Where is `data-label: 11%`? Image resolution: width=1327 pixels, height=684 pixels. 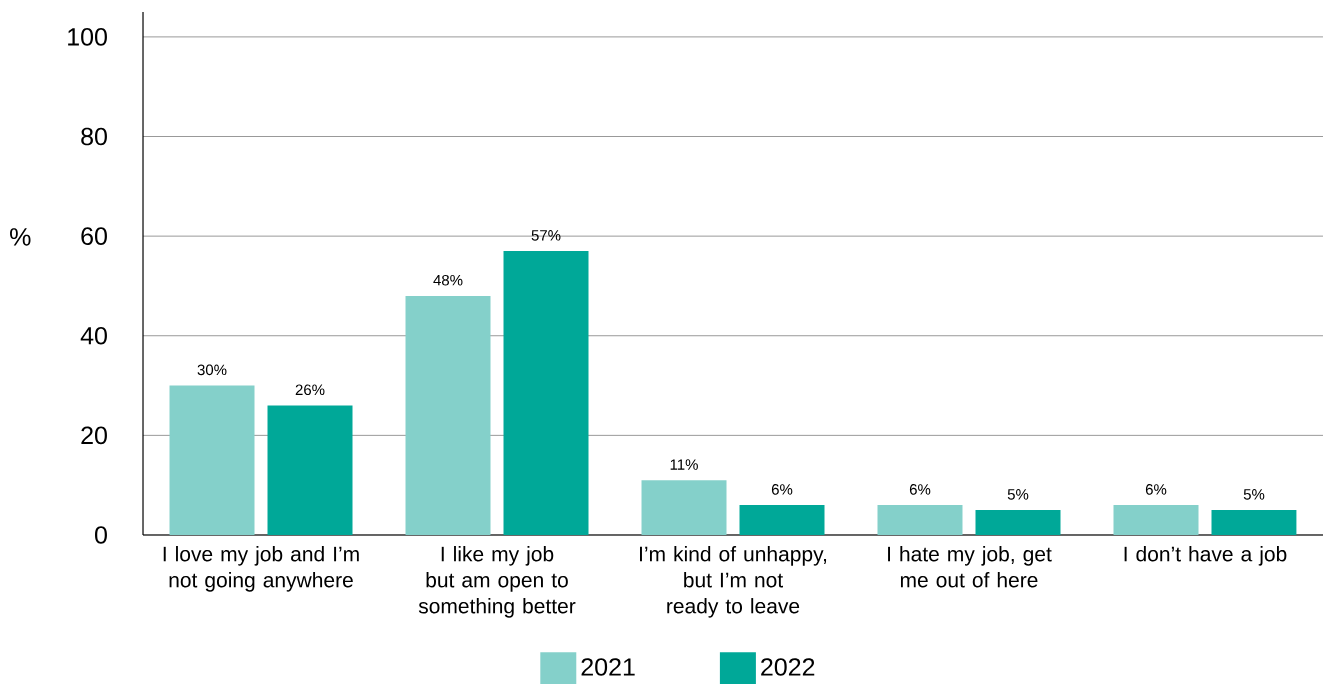
data-label: 11% is located at coordinates (684, 464).